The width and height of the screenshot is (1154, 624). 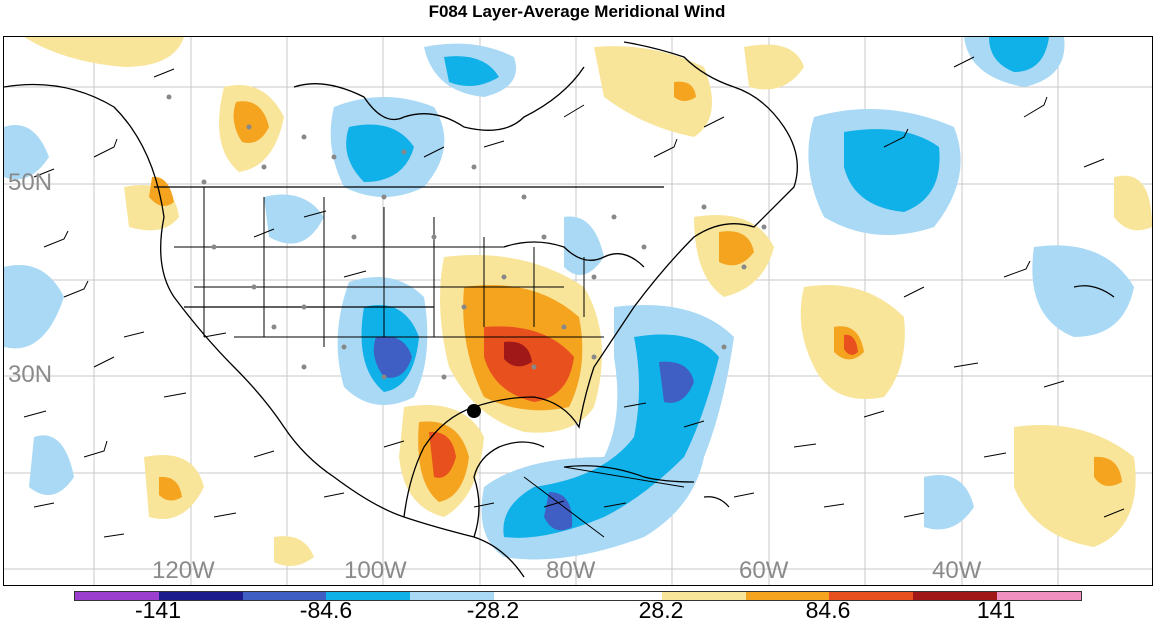 I want to click on colorbar, so click(x=578, y=596).